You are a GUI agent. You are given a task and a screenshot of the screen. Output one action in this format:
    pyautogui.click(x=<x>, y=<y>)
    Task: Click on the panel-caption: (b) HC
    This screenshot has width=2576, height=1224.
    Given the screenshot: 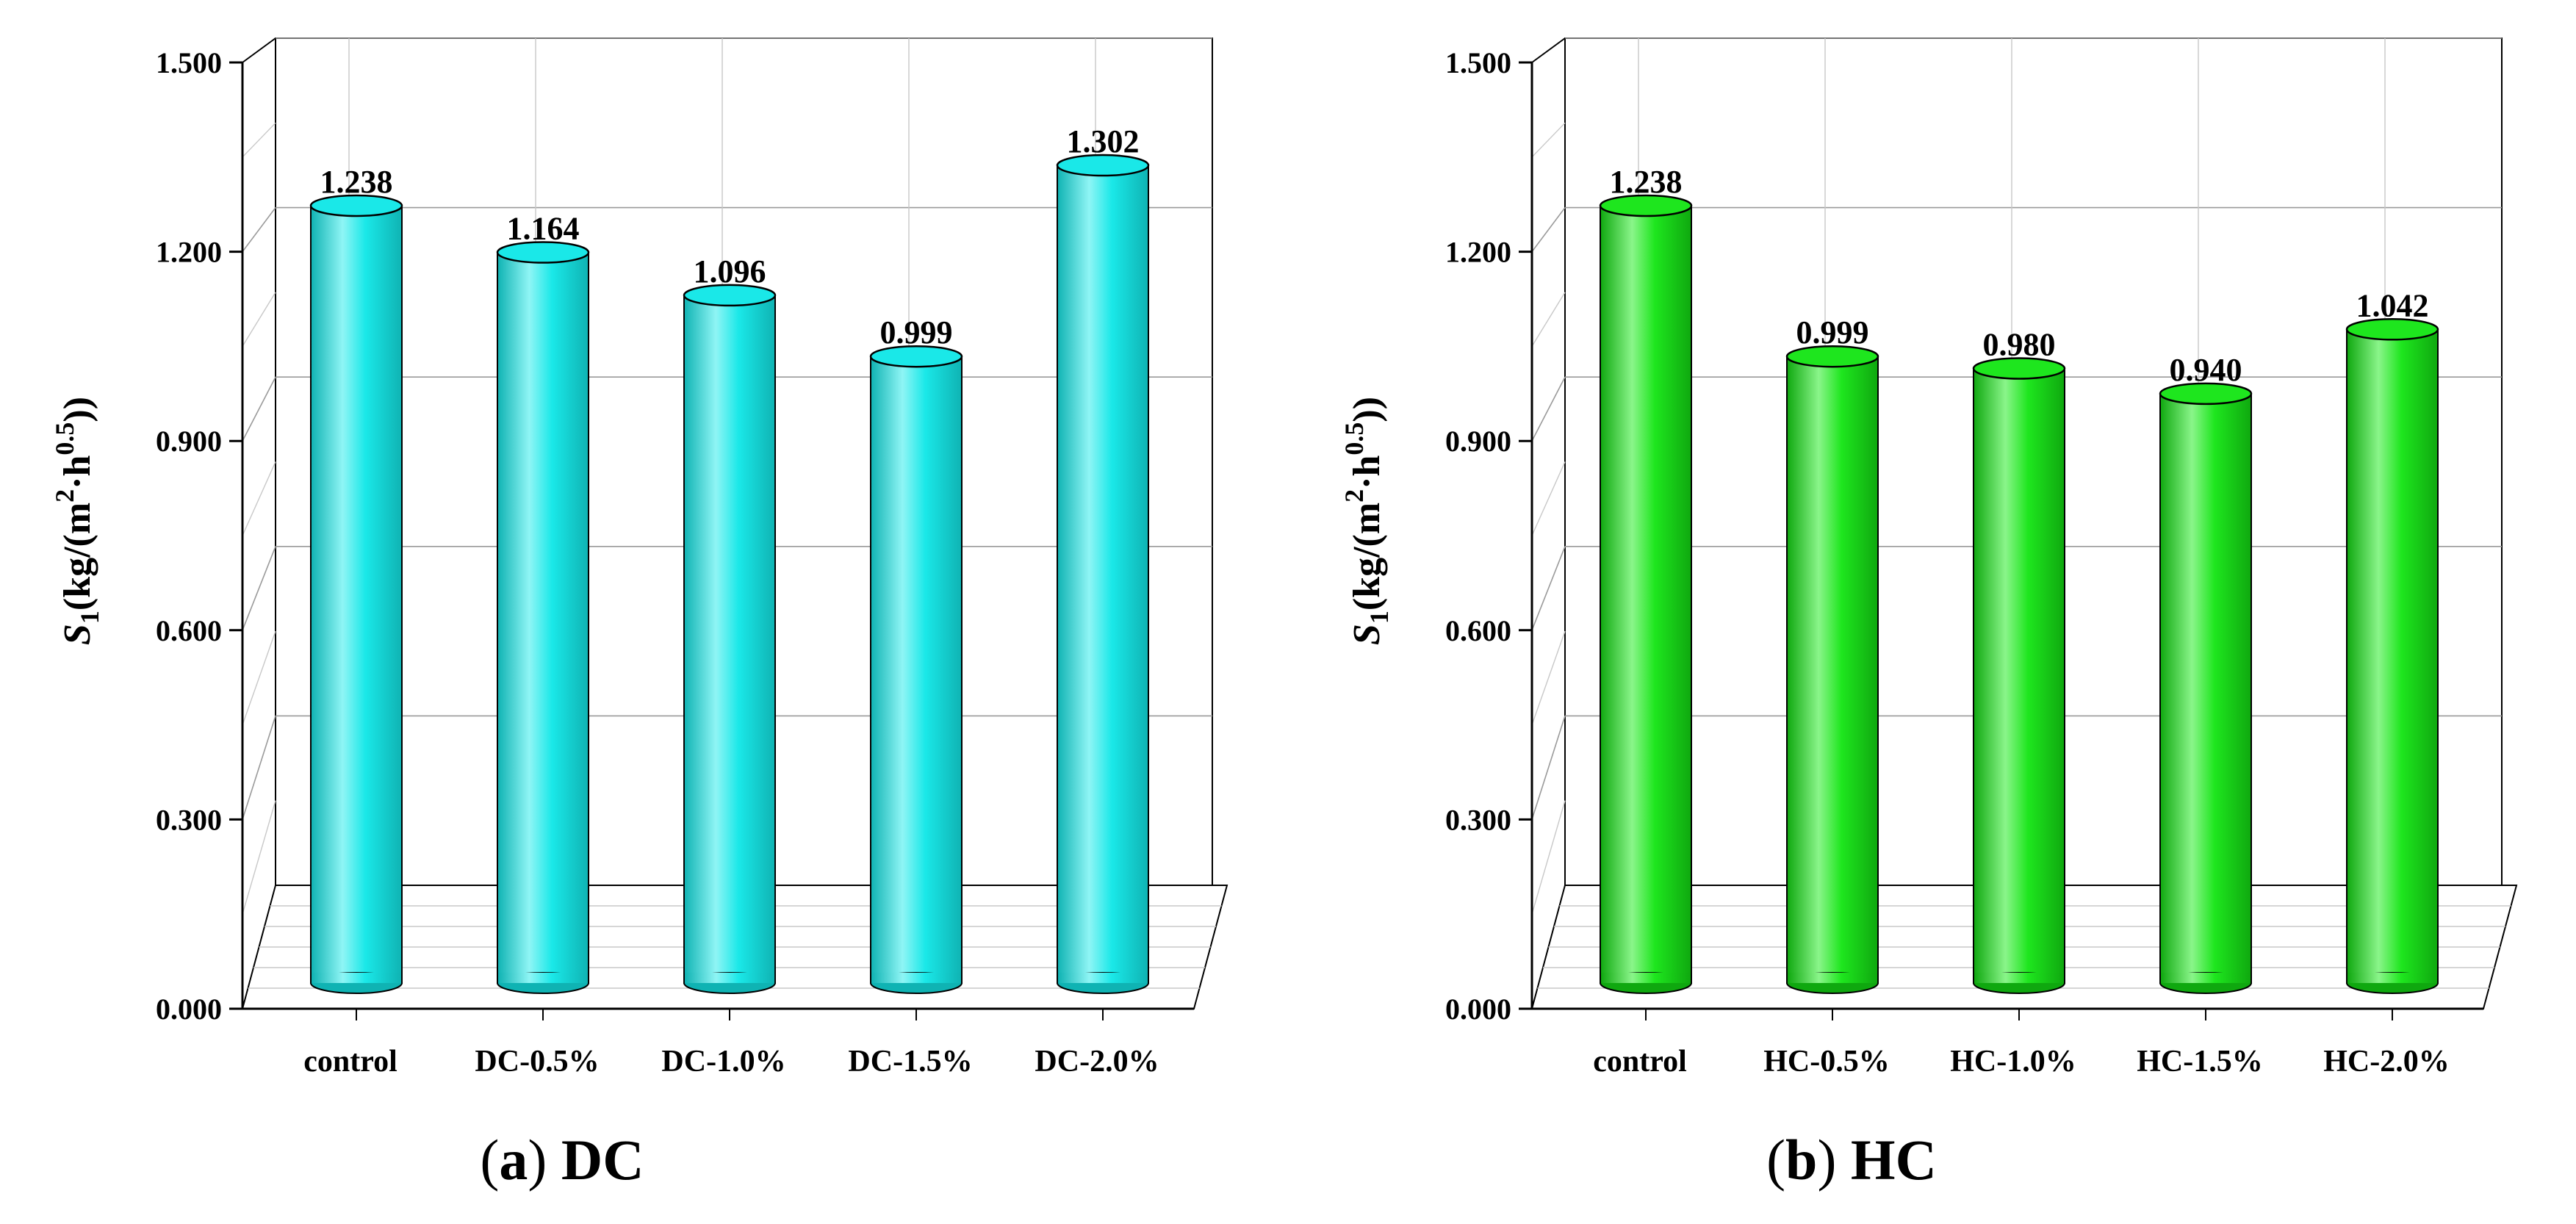 What is the action you would take?
    pyautogui.click(x=1851, y=1160)
    